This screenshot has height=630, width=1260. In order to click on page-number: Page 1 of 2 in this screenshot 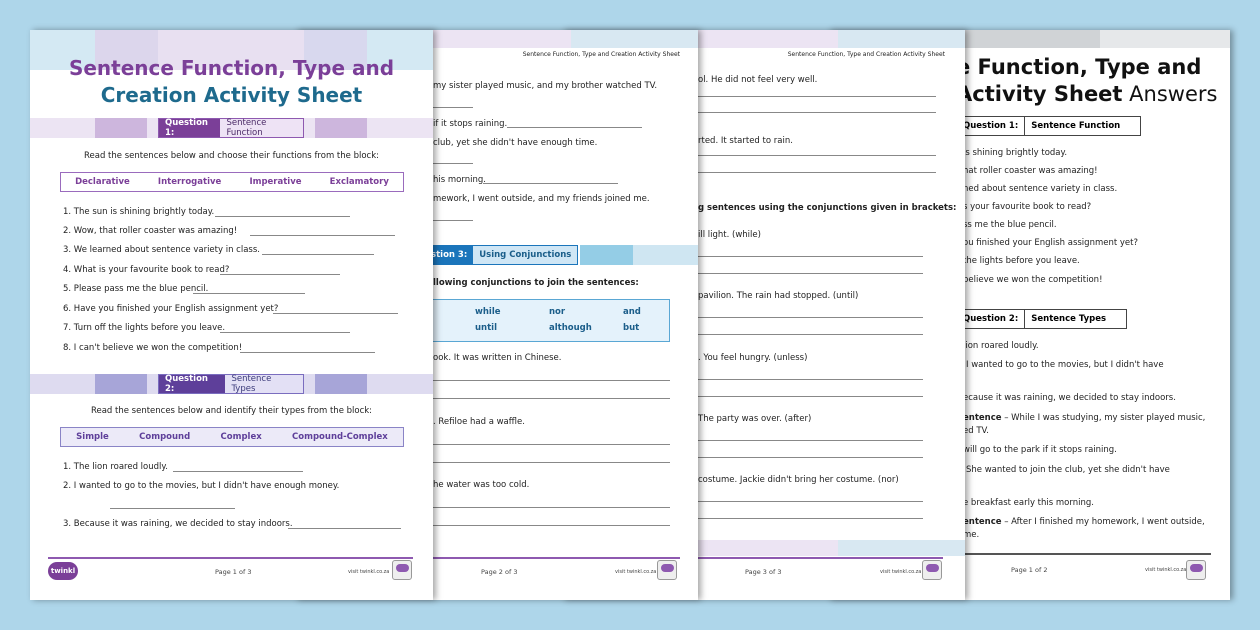, I will do `click(1029, 570)`.